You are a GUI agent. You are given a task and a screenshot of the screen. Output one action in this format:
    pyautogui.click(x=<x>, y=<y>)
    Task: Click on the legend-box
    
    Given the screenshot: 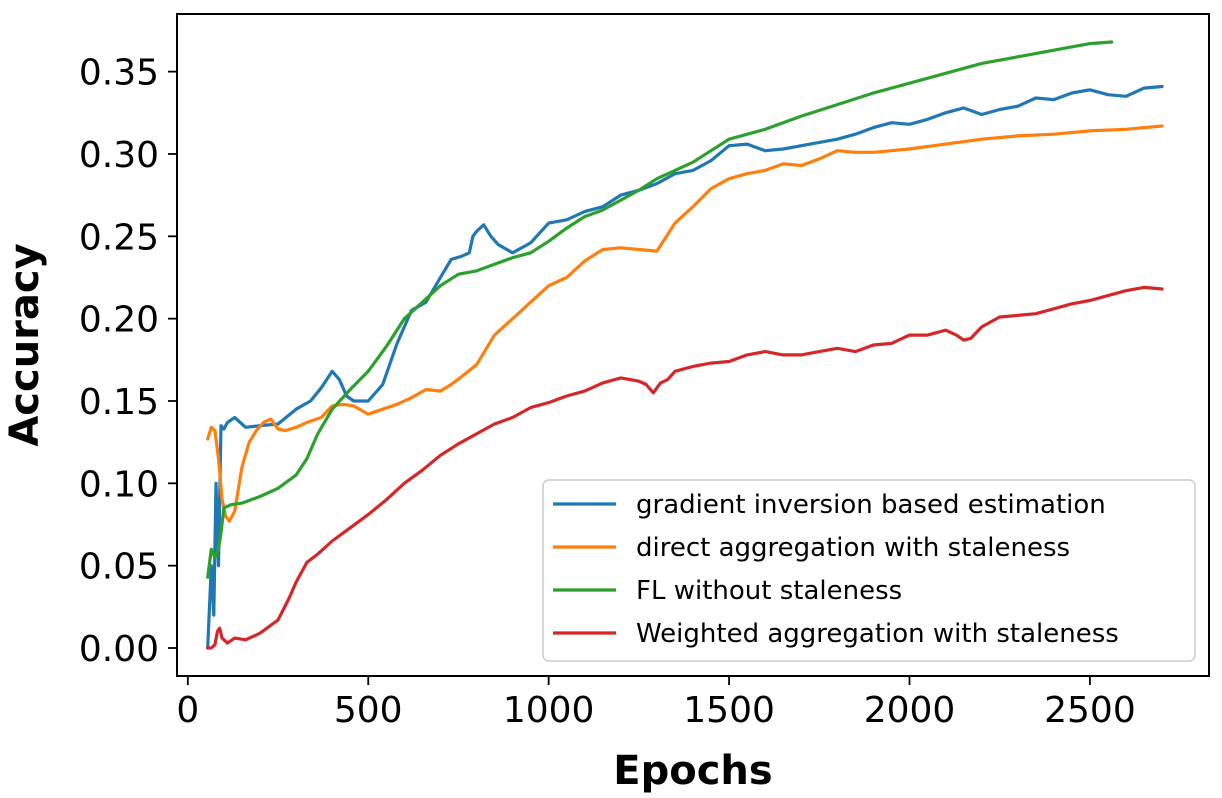 What is the action you would take?
    pyautogui.click(x=869, y=570)
    